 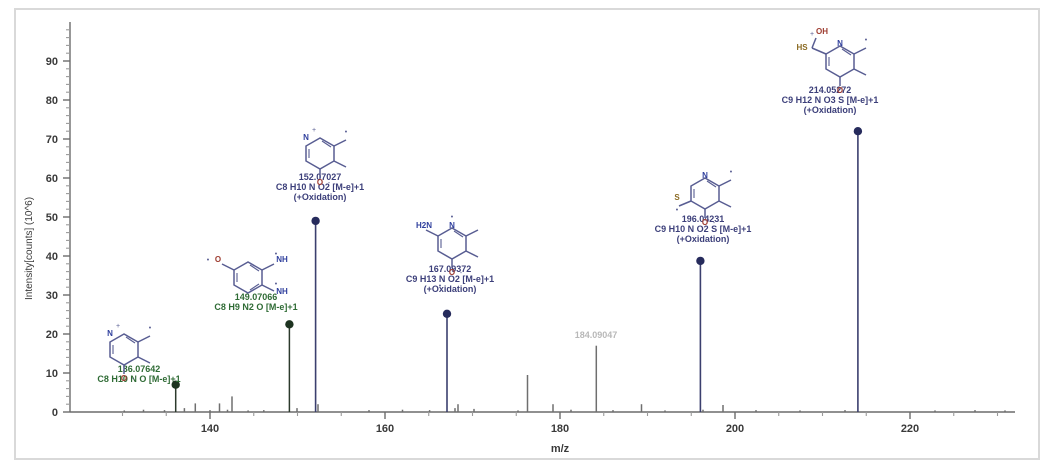 I want to click on peak-136: 136.07642 C8 H10 N O [M-e]+1 N O - • +, so click(x=139, y=367).